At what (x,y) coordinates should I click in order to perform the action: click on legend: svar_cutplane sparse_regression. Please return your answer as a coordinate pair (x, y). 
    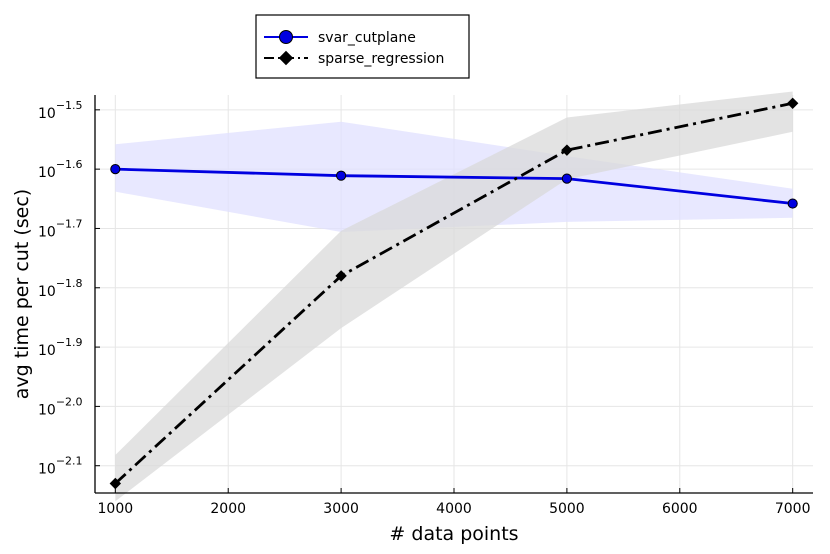
    Looking at the image, I should click on (362, 46).